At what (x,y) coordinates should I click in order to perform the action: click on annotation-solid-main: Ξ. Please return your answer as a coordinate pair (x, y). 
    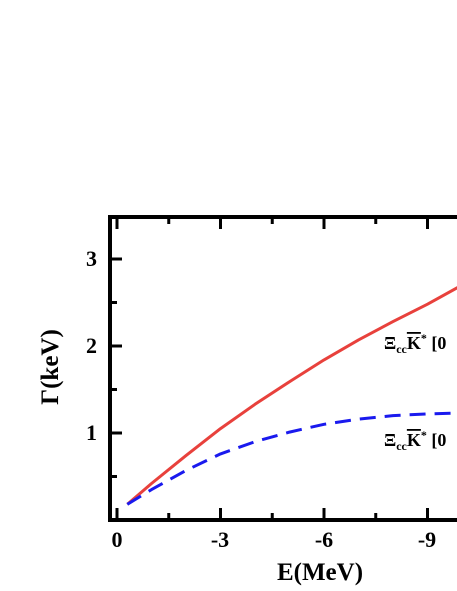
    Looking at the image, I should click on (390, 343).